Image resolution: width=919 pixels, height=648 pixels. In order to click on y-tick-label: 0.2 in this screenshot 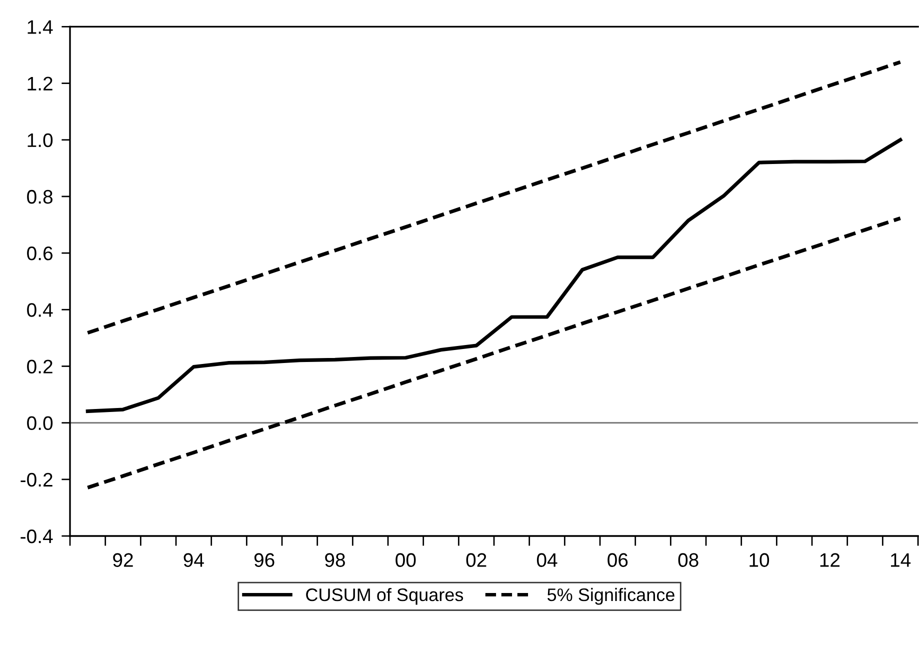, I will do `click(39, 367)`.